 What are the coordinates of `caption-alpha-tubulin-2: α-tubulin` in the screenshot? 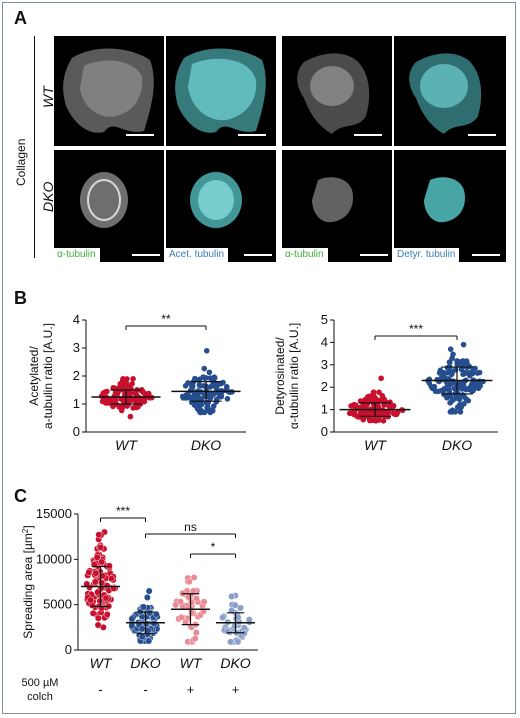 It's located at (305, 255).